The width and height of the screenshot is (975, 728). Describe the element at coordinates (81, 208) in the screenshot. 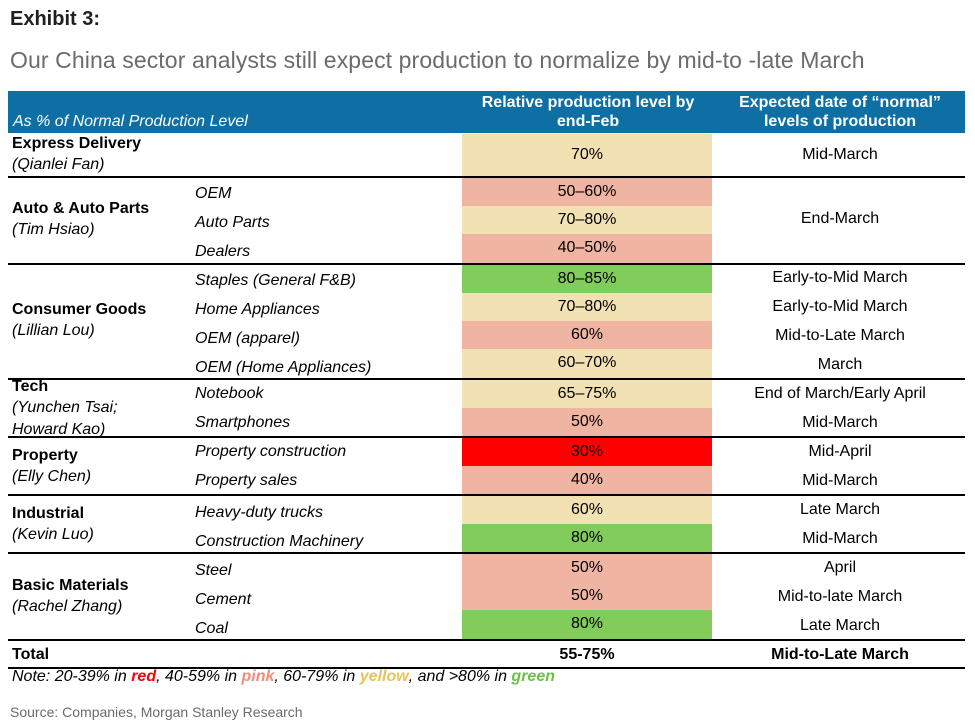

I see `sector-auto: Auto & Auto Parts` at that location.